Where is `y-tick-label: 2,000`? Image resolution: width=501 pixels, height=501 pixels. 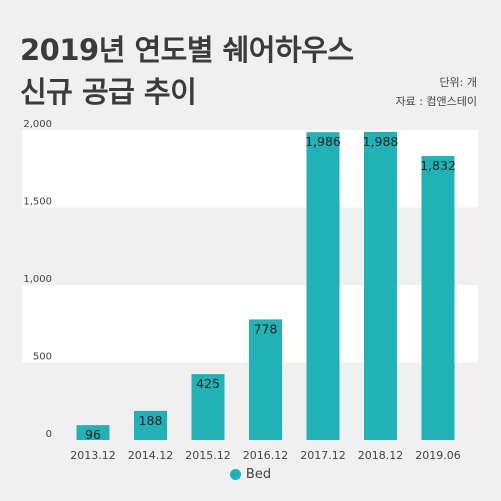 y-tick-label: 2,000 is located at coordinates (37, 124).